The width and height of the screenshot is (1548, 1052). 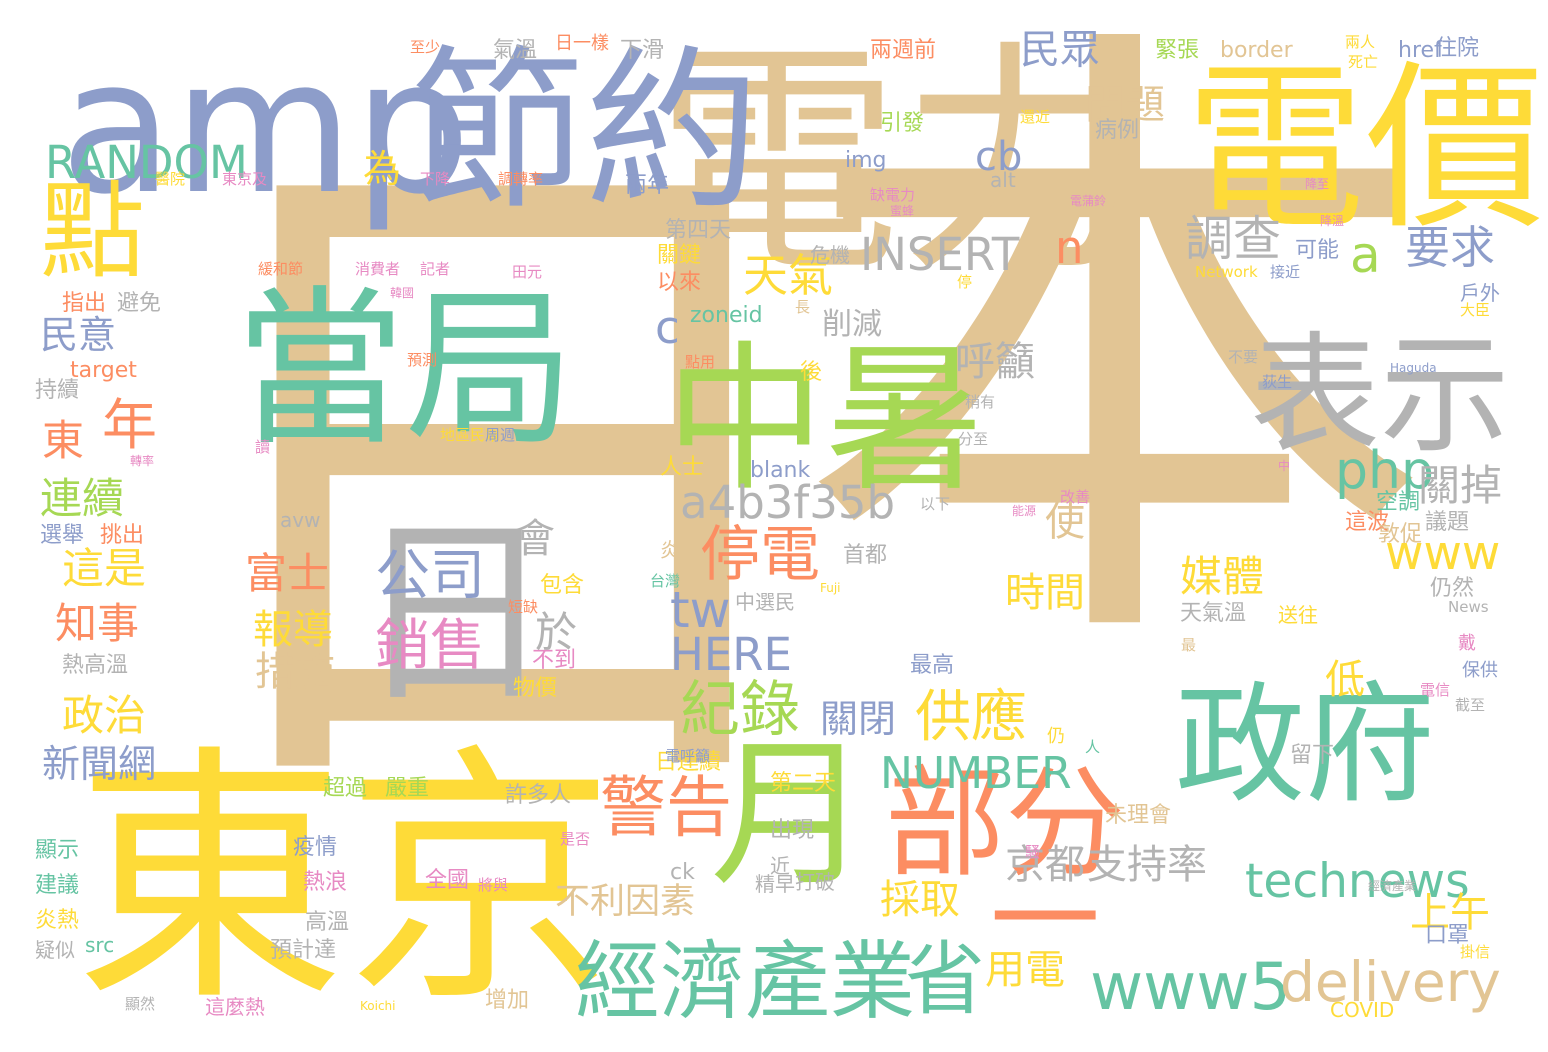 I want to click on word-cloud-word: 持續, so click(x=57, y=390).